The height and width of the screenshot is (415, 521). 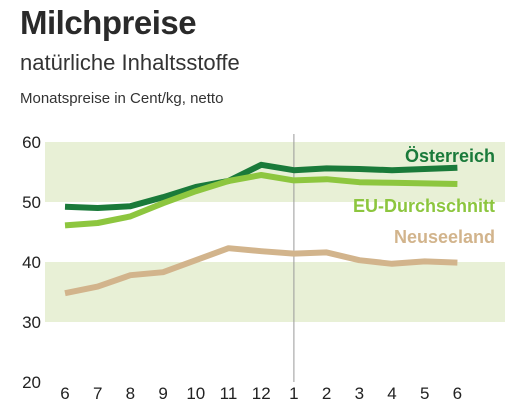 I want to click on x-tick-label: 7, so click(x=97, y=393).